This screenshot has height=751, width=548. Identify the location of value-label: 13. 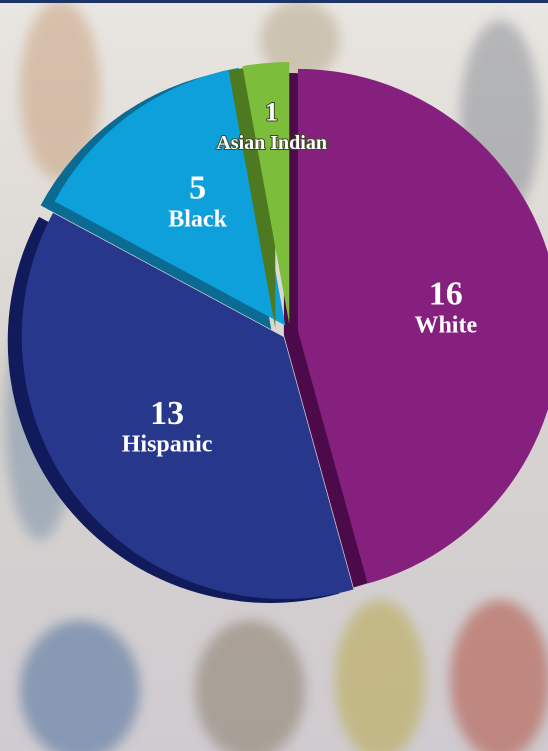
(167, 413).